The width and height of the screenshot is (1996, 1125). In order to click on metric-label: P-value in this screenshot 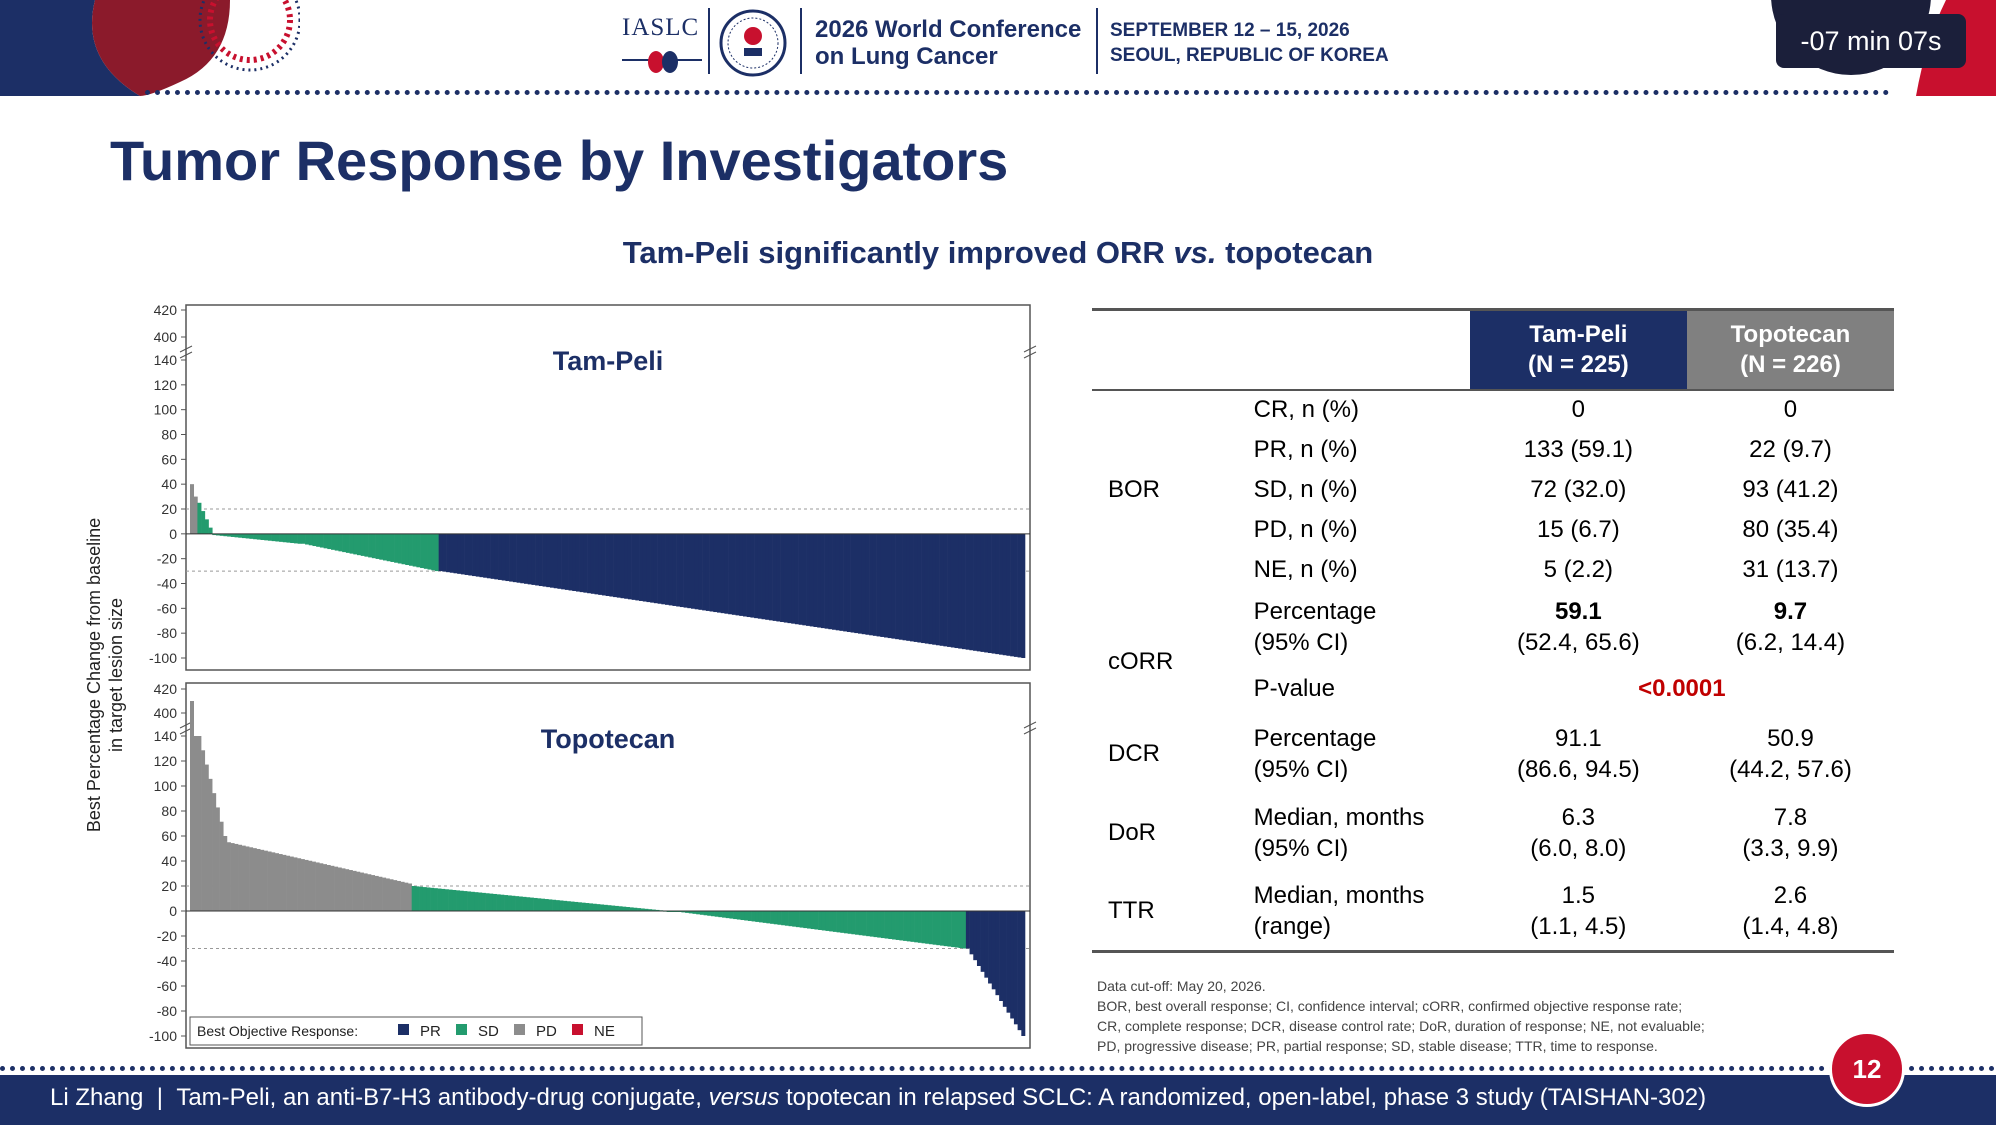, I will do `click(1294, 688)`.